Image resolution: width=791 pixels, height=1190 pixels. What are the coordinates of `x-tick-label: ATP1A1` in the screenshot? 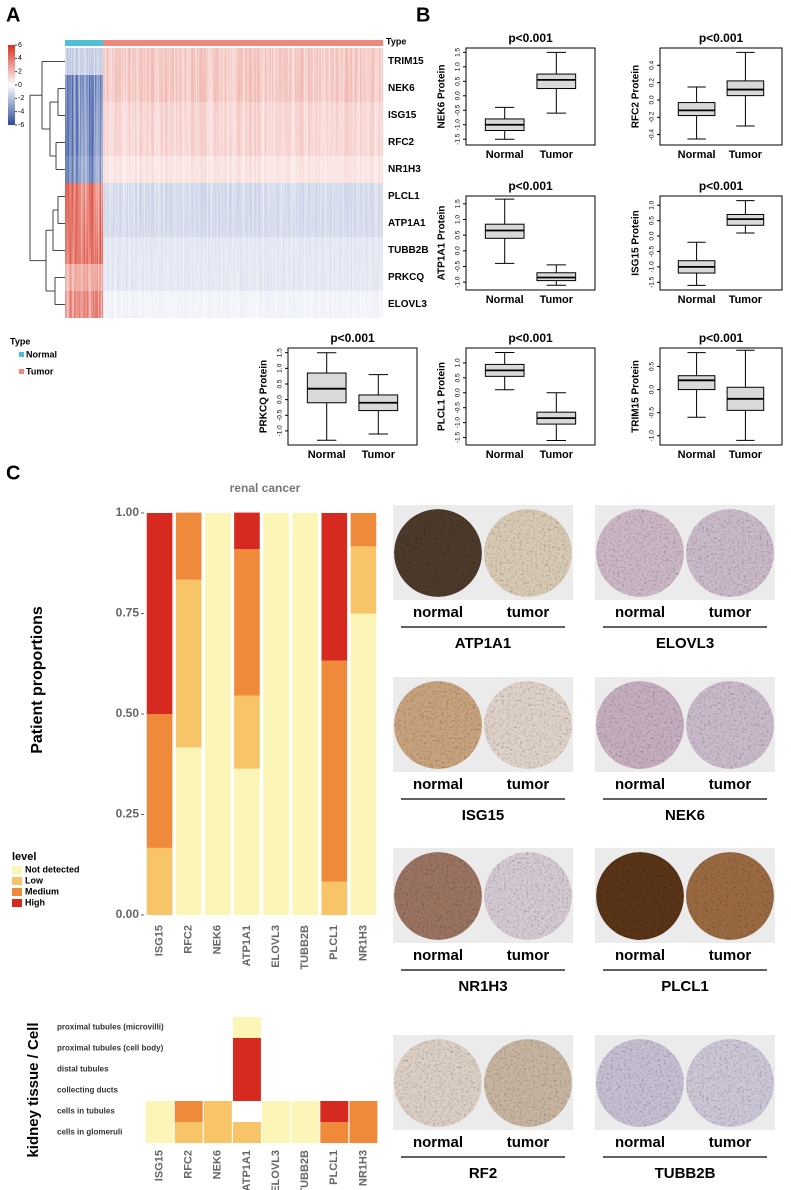 It's located at (247, 1170).